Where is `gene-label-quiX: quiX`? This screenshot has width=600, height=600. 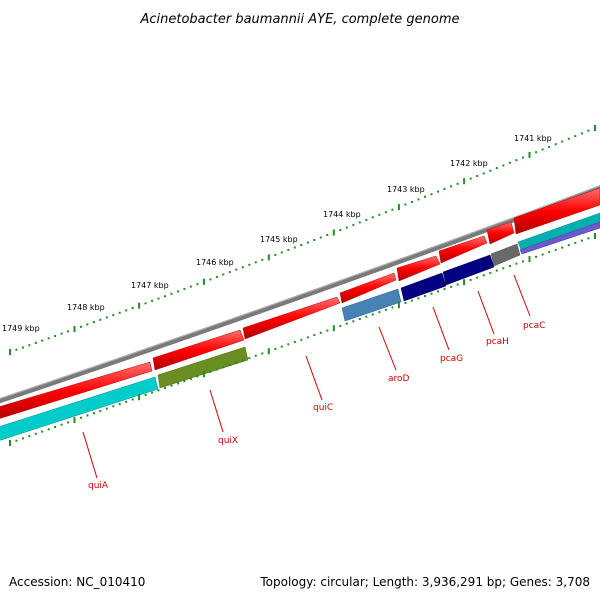
gene-label-quiX: quiX is located at coordinates (228, 441).